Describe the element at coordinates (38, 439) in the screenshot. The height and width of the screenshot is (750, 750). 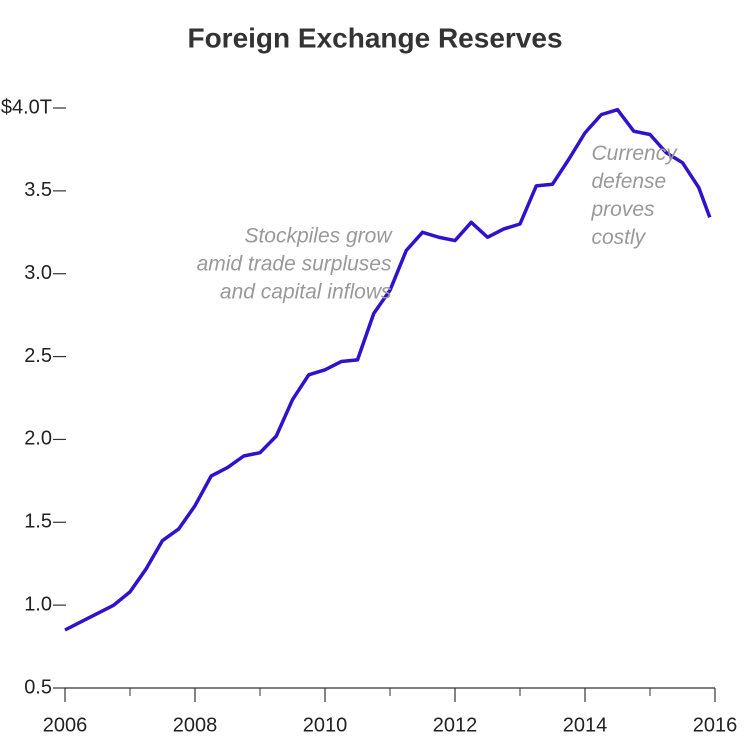
I see `y-tick-label: 2.0` at that location.